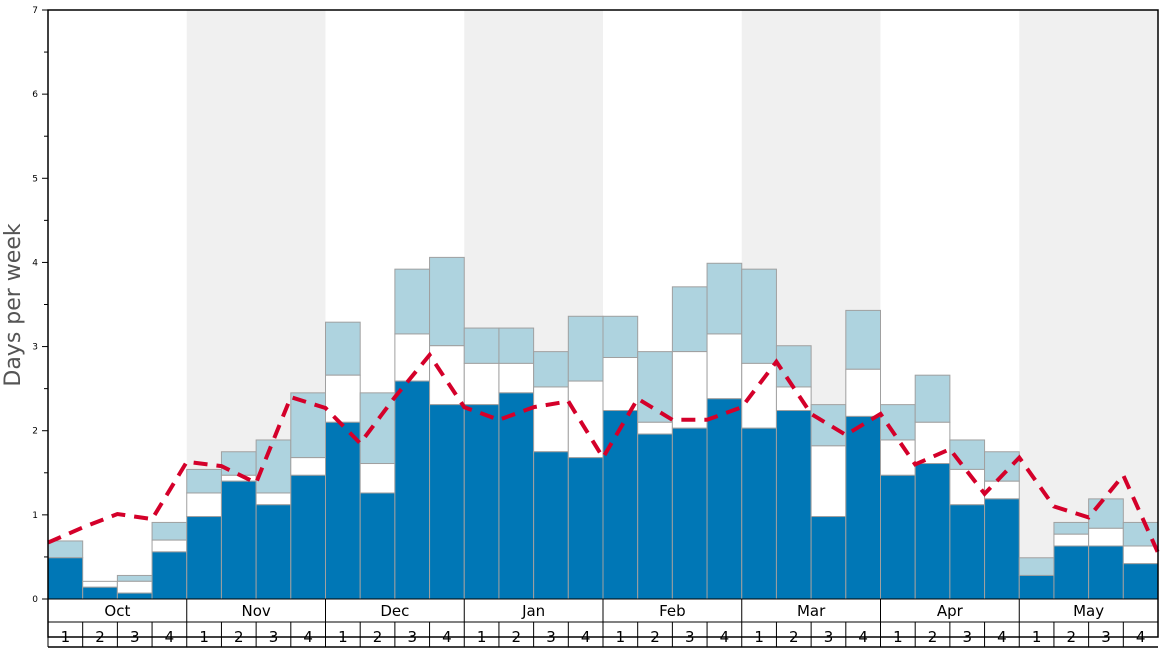 The width and height of the screenshot is (1168, 652). I want to click on y-tick-label: 0, so click(35, 600).